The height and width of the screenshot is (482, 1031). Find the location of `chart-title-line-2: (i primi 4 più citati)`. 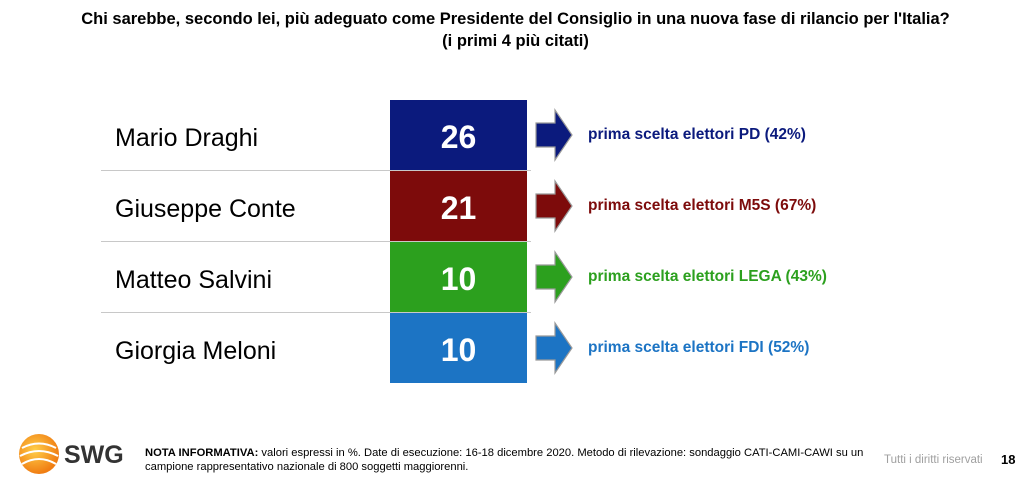

chart-title-line-2: (i primi 4 più citati) is located at coordinates (515, 41).